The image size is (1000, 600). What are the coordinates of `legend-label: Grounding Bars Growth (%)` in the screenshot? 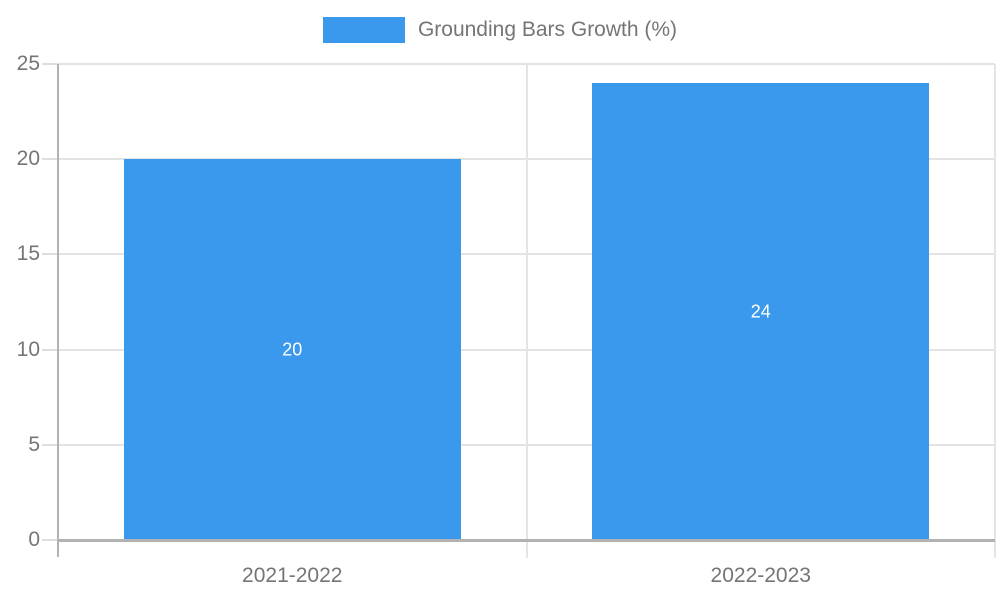 It's located at (547, 29).